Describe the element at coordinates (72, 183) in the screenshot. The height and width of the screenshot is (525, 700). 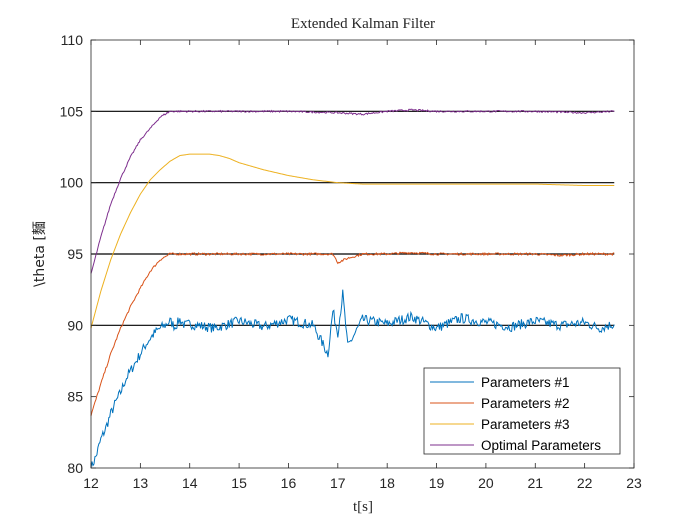
I see `y-tick-label: 100` at that location.